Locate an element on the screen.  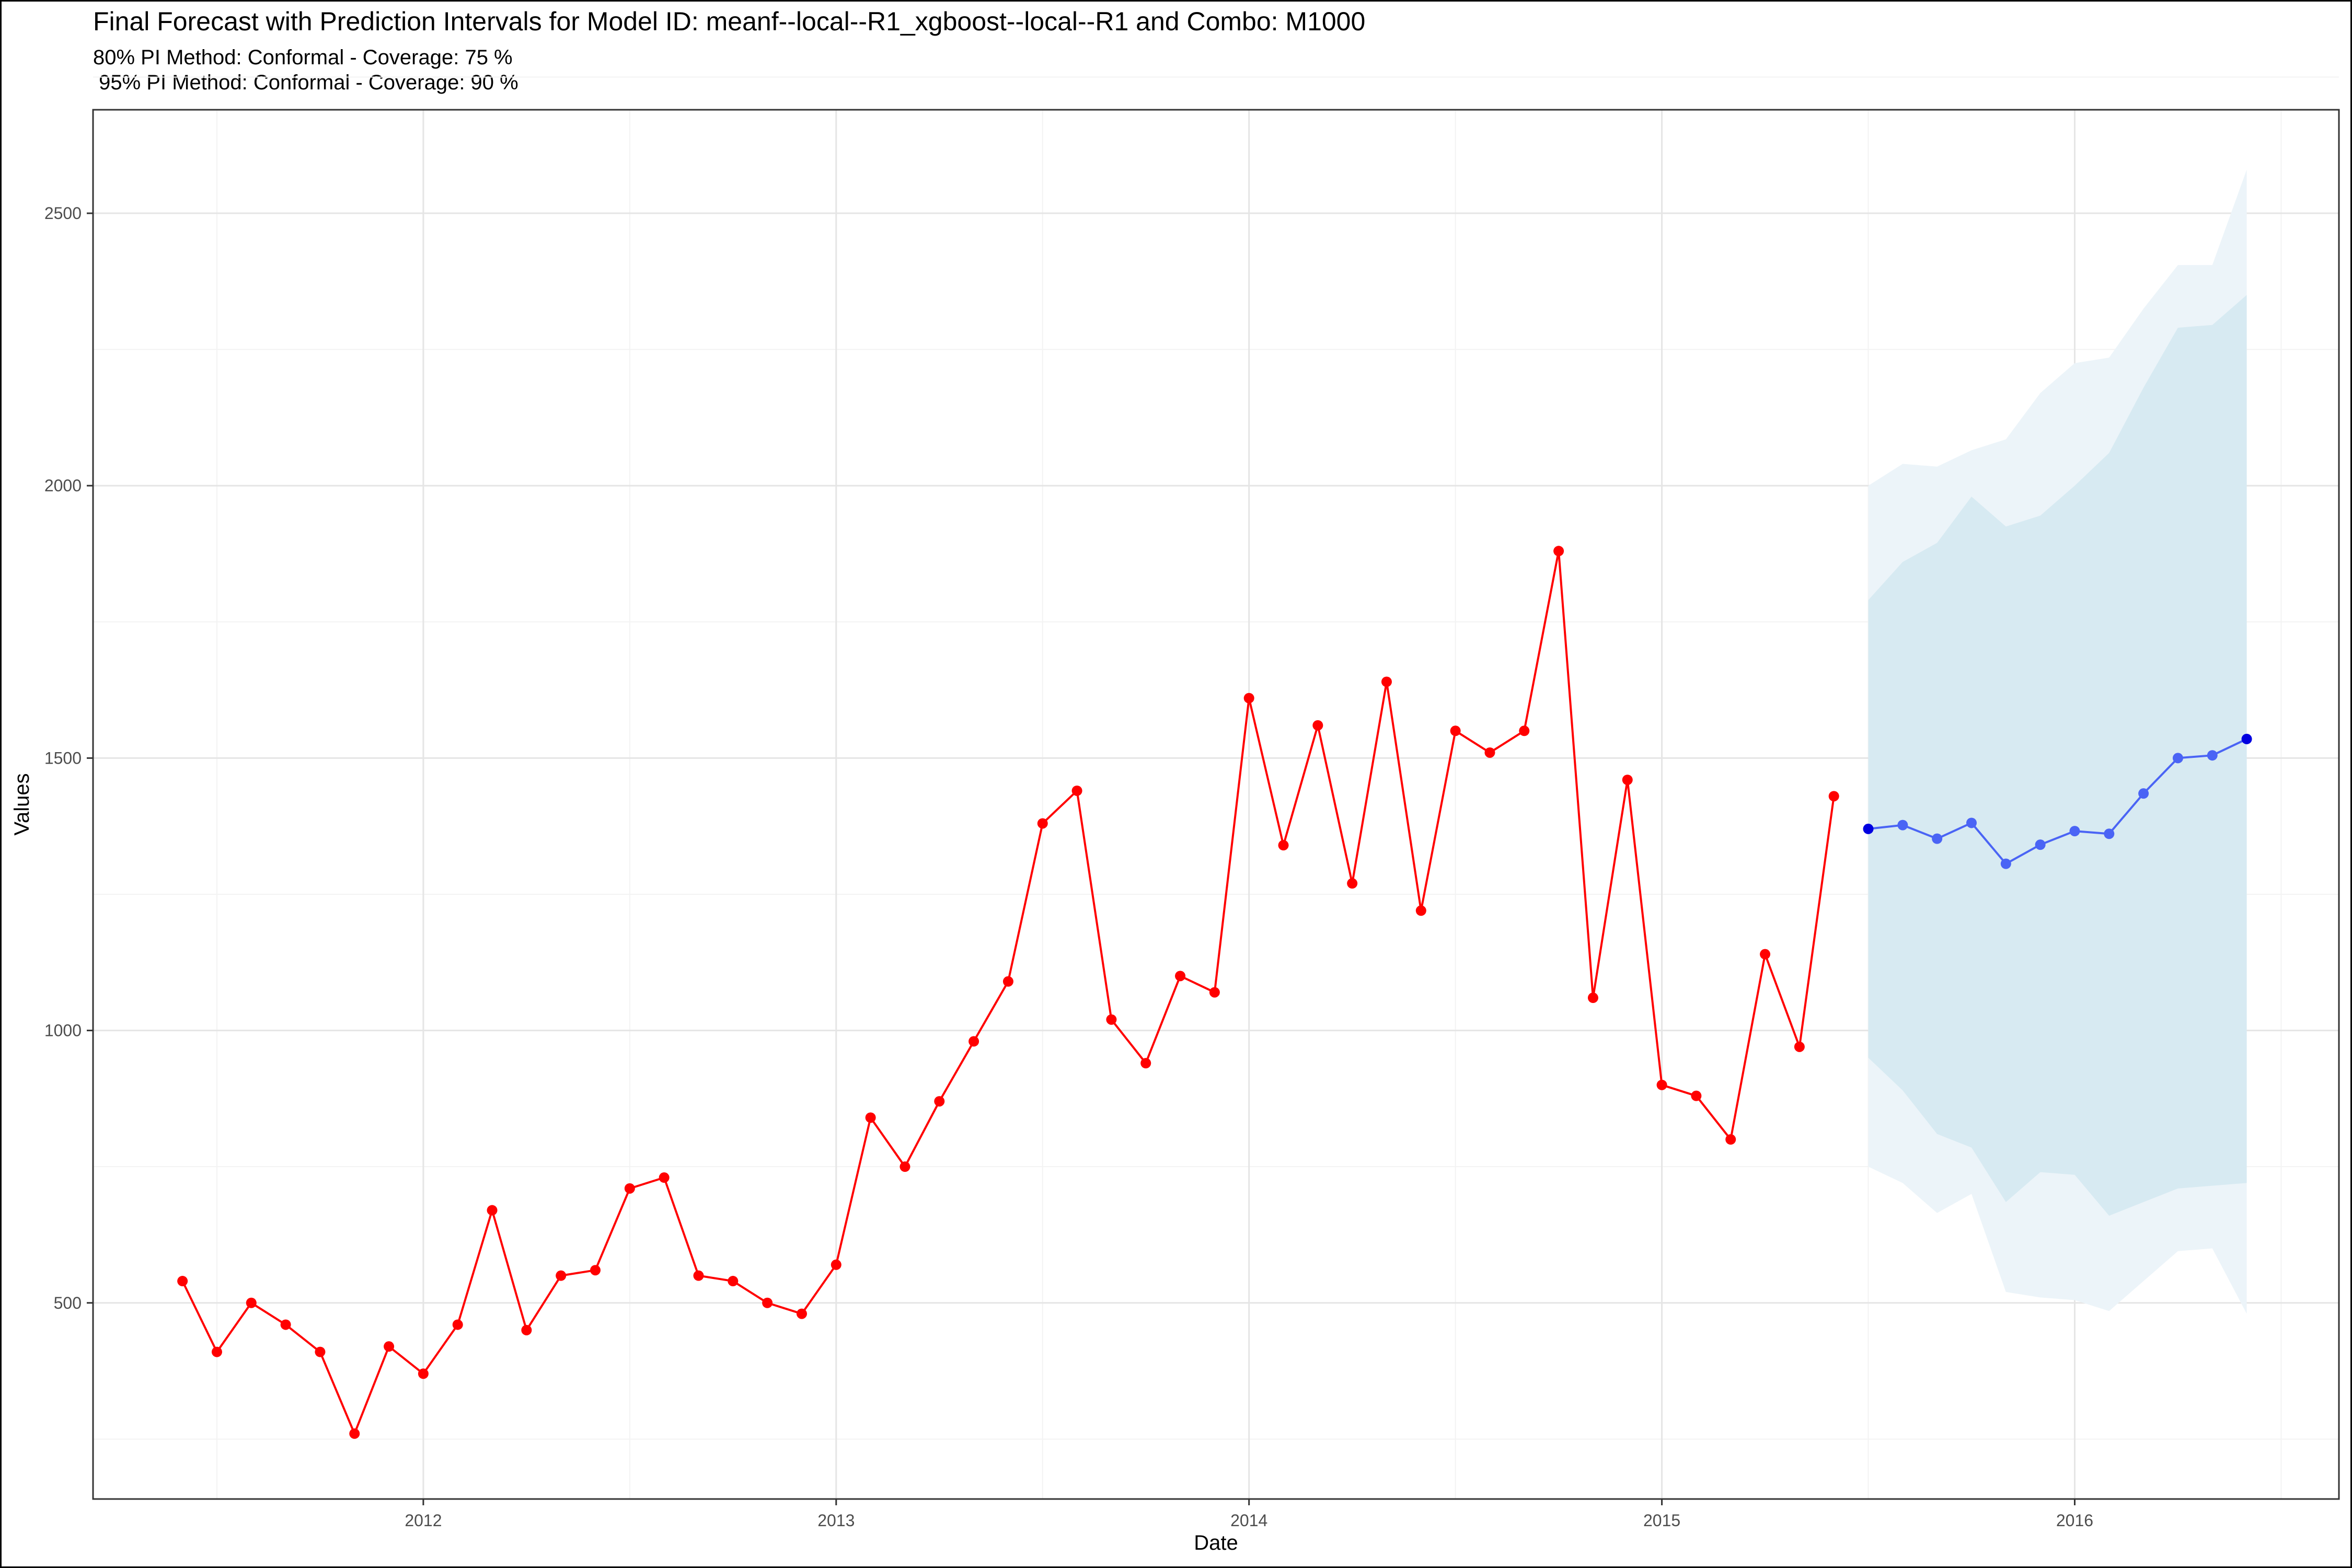
pi80-band is located at coordinates (2057, 755).